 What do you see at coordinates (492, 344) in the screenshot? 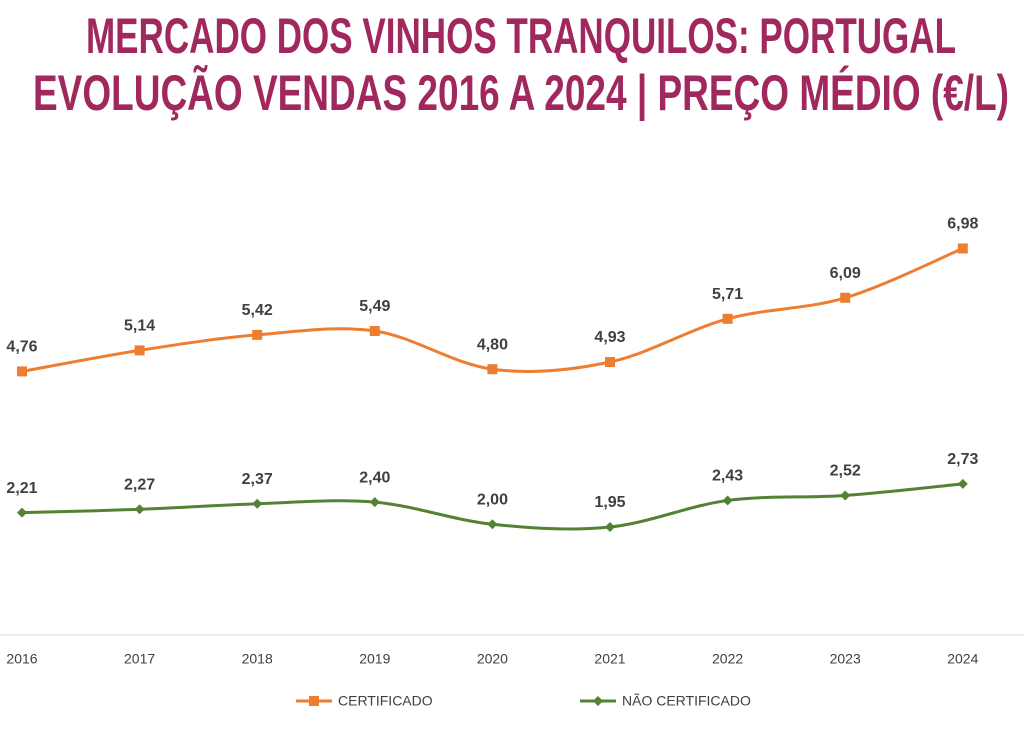
I see `data-label: 4,80` at bounding box center [492, 344].